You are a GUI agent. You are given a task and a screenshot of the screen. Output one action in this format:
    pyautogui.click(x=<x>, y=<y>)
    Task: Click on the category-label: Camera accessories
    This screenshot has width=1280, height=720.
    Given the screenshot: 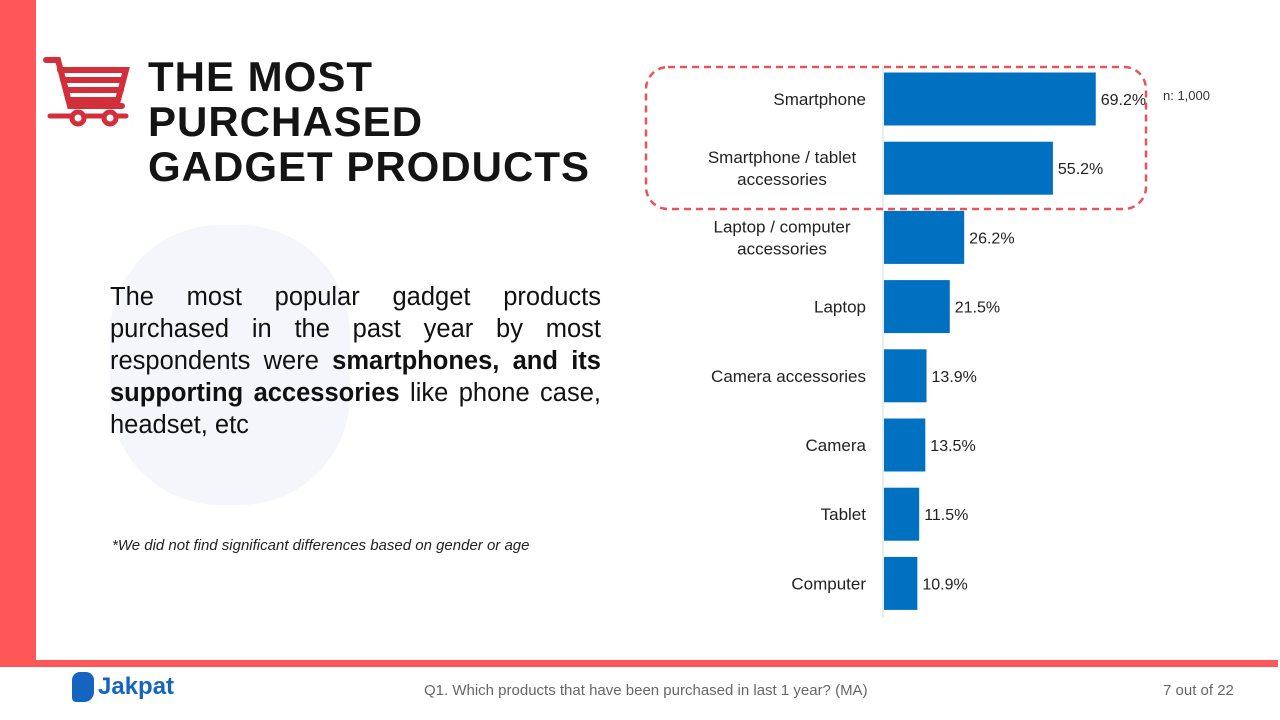 What is the action you would take?
    pyautogui.click(x=788, y=376)
    